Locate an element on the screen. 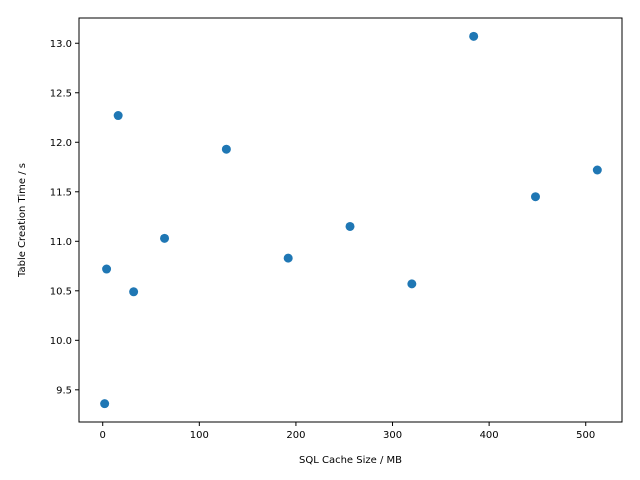 The height and width of the screenshot is (480, 640). x-tick-label: 300 is located at coordinates (392, 435).